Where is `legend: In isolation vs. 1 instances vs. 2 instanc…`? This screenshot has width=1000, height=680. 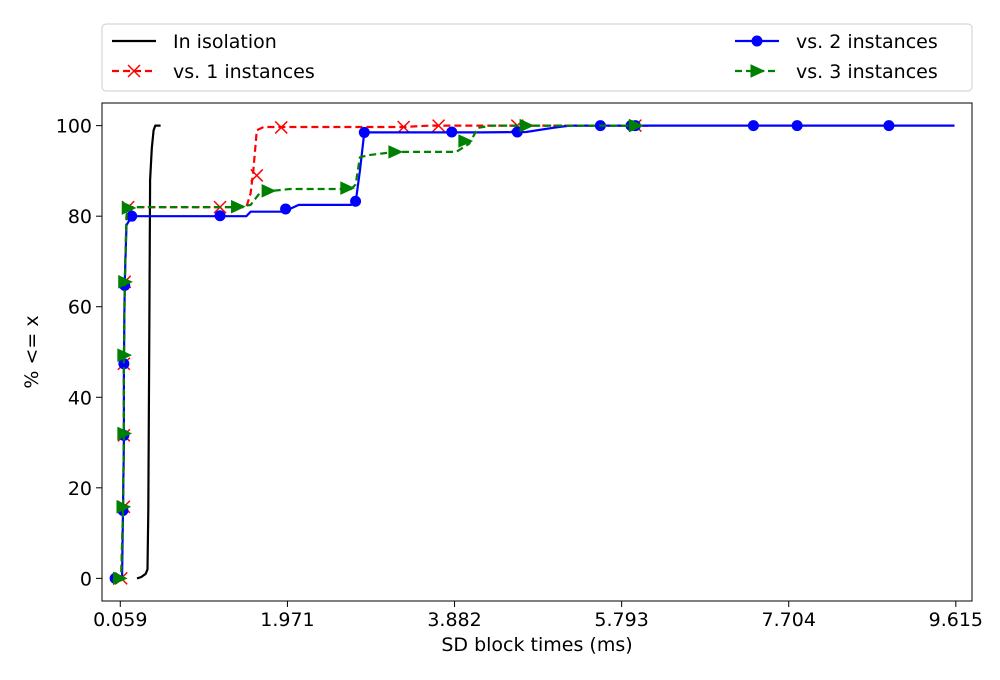
legend: In isolation vs. 1 instances vs. 2 instanc… is located at coordinates (537, 57).